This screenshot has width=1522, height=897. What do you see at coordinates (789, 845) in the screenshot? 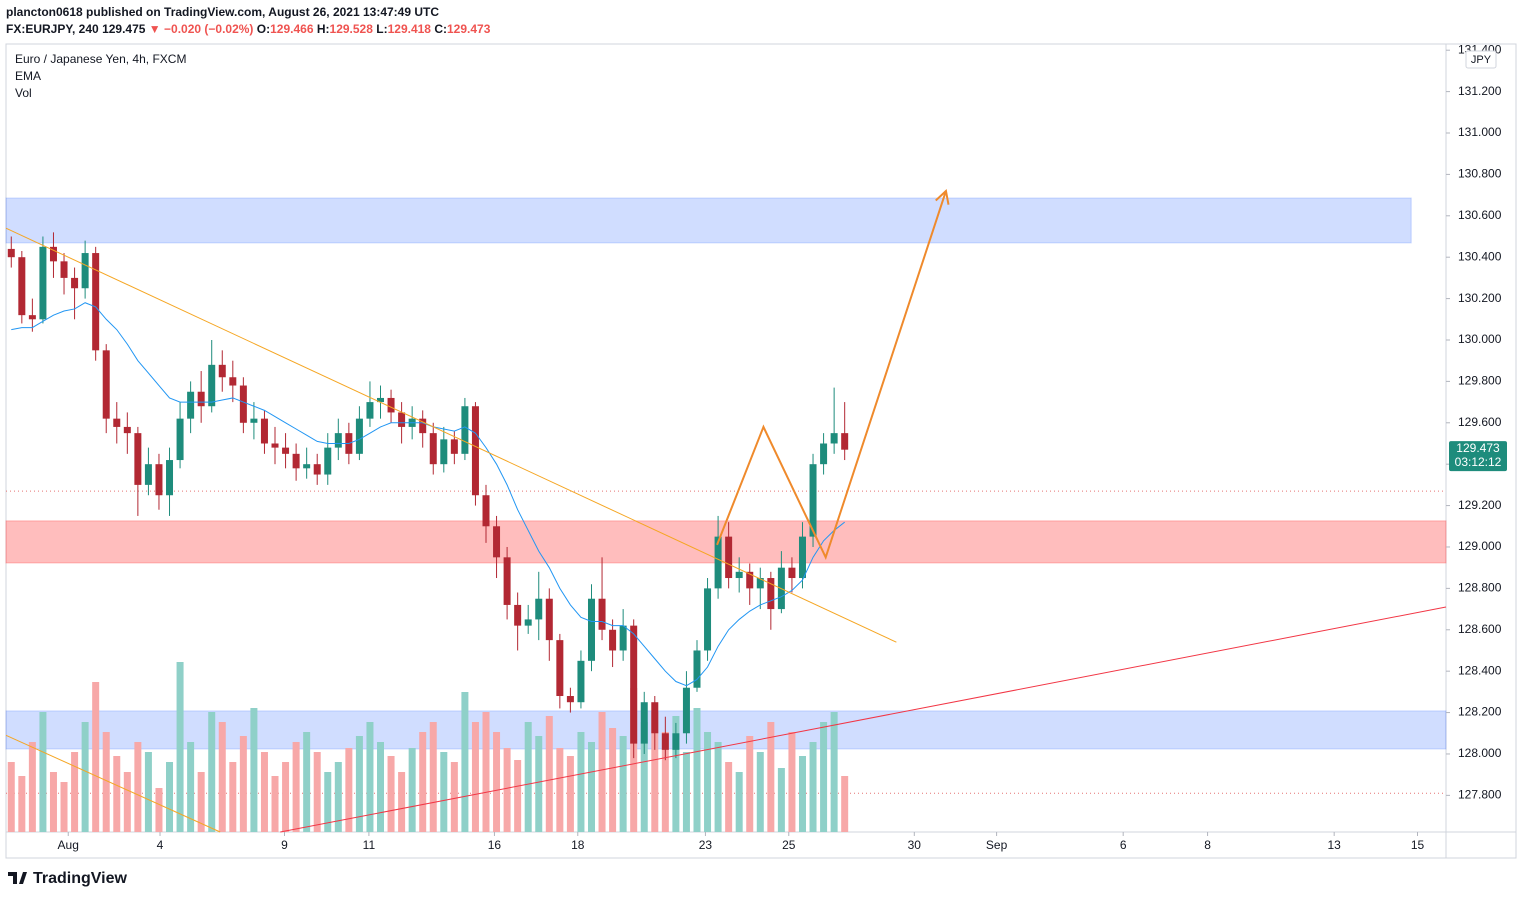
I see `x-tick-label: 25` at bounding box center [789, 845].